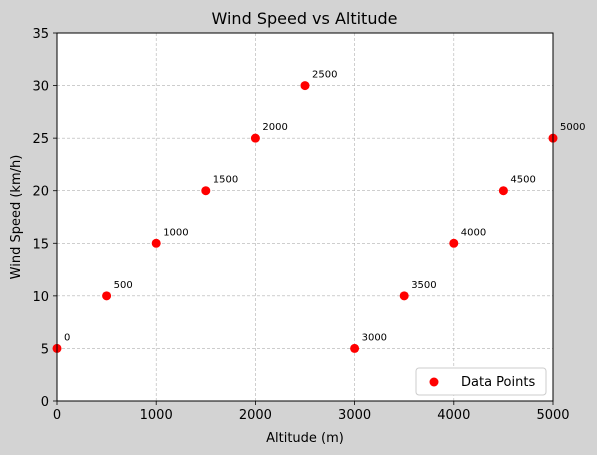 Image resolution: width=597 pixels, height=455 pixels. What do you see at coordinates (324, 75) in the screenshot?
I see `point-annotation: 2500` at bounding box center [324, 75].